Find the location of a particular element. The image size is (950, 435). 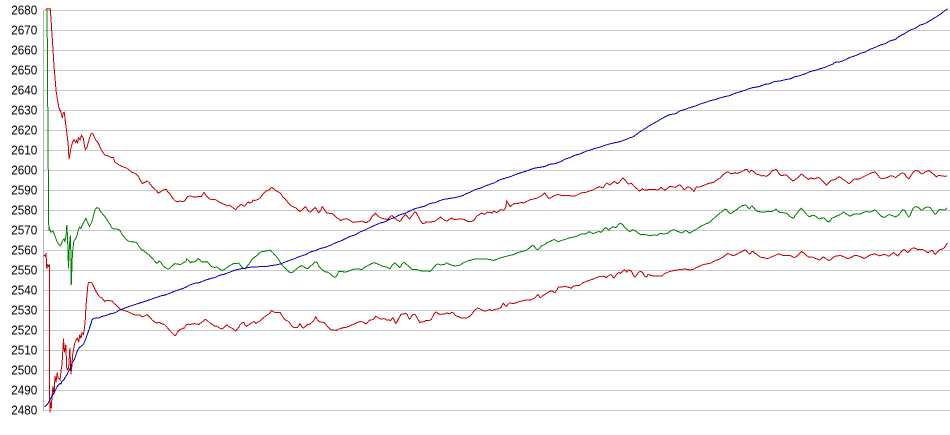

svg-text: 2600 is located at coordinates (24, 170).